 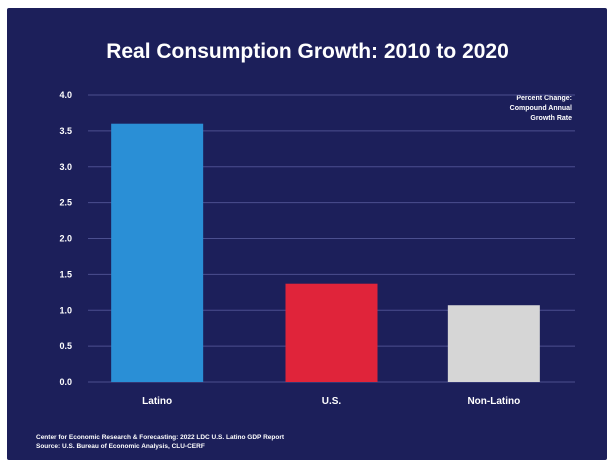 I want to click on y-tick-label: 0.0, so click(x=65, y=382).